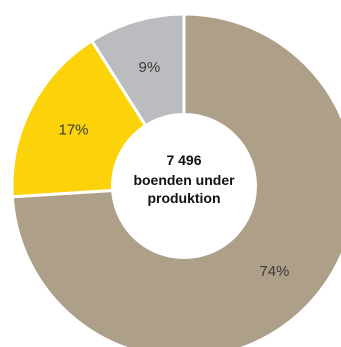  I want to click on center-line-1: boenden under, so click(184, 180).